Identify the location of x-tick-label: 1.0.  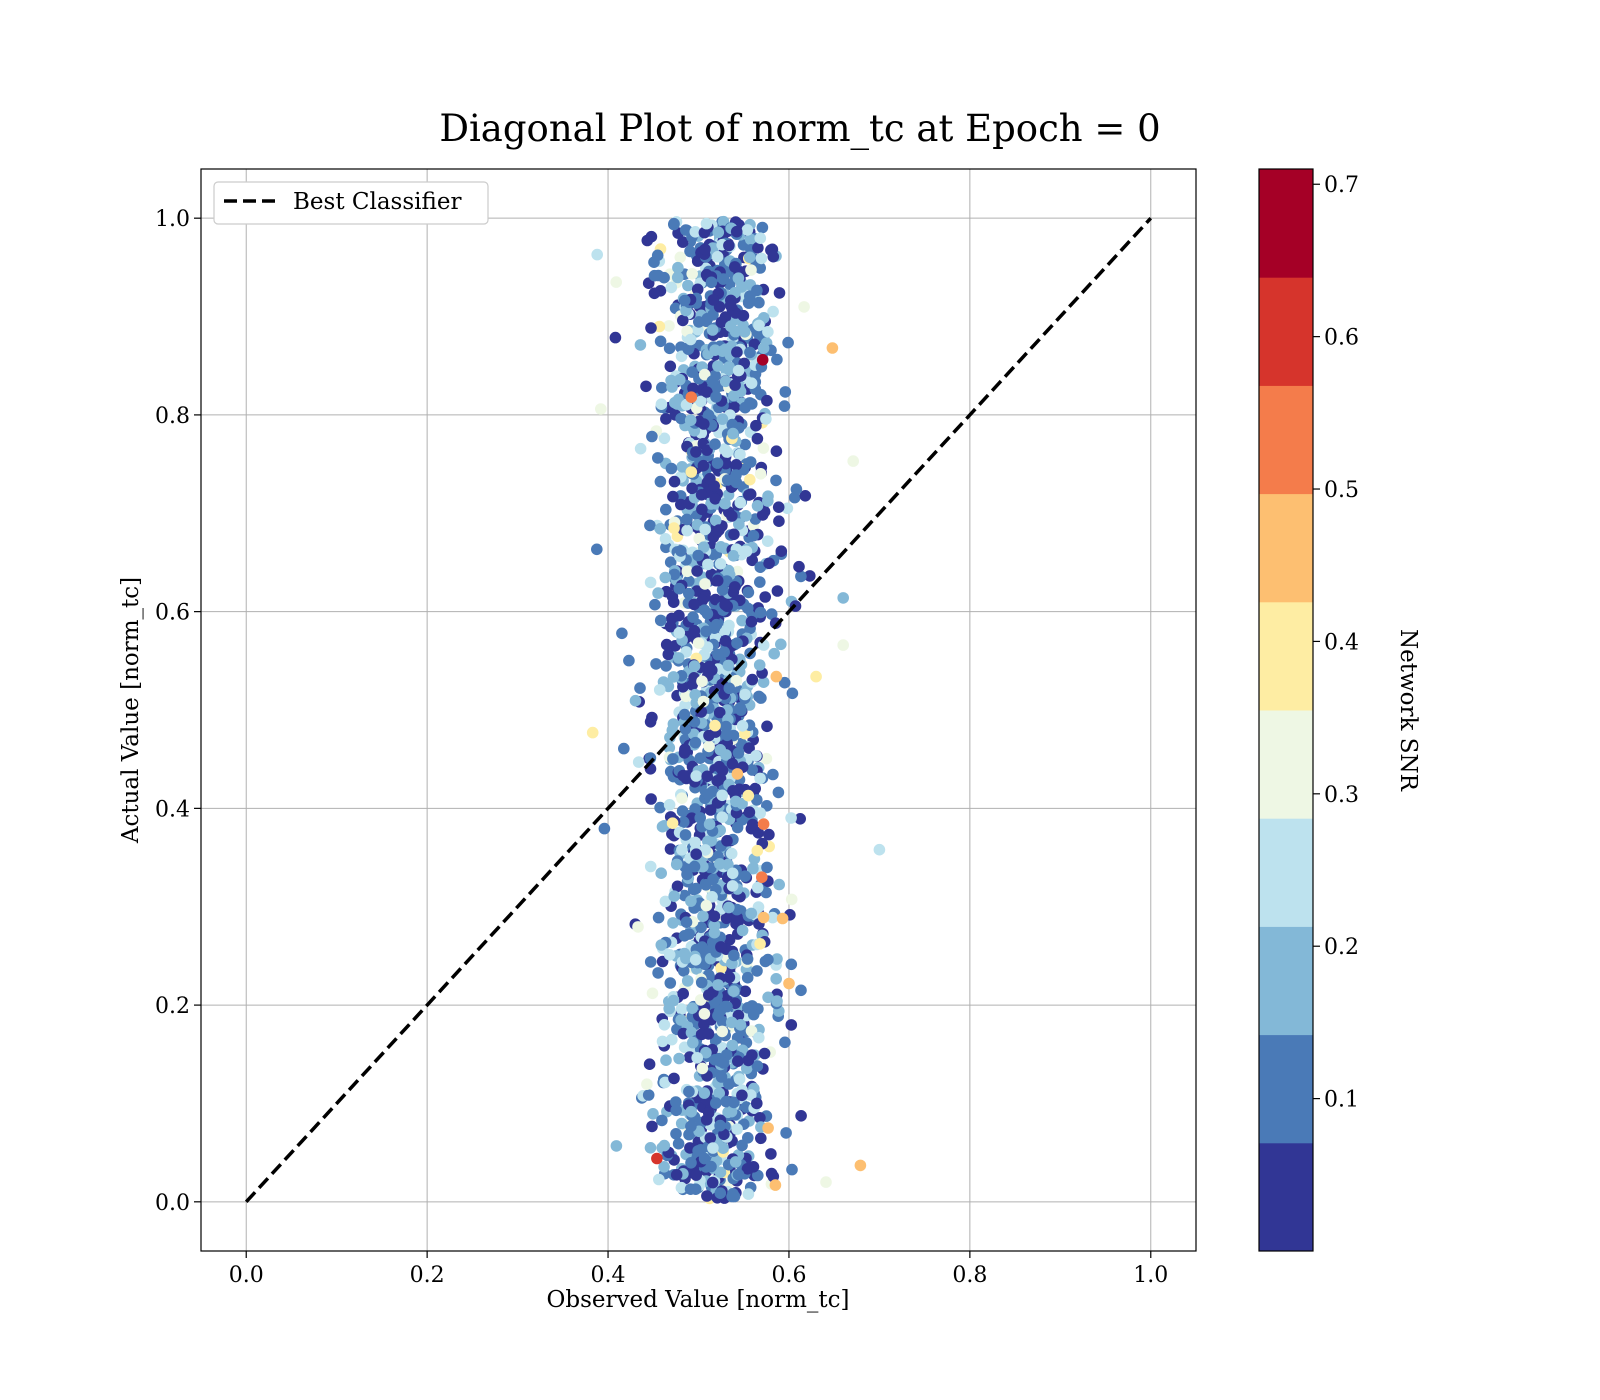
(1150, 1275).